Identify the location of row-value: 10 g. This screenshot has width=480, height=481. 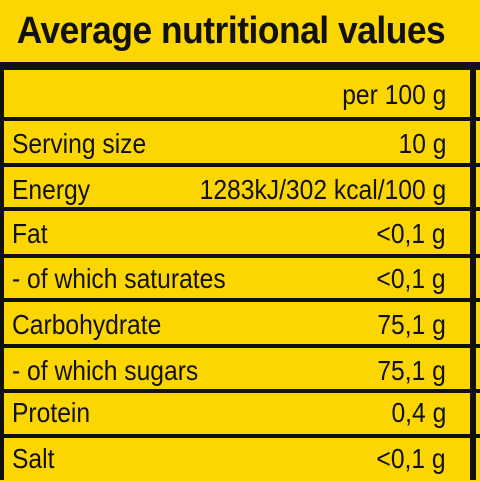
(422, 143).